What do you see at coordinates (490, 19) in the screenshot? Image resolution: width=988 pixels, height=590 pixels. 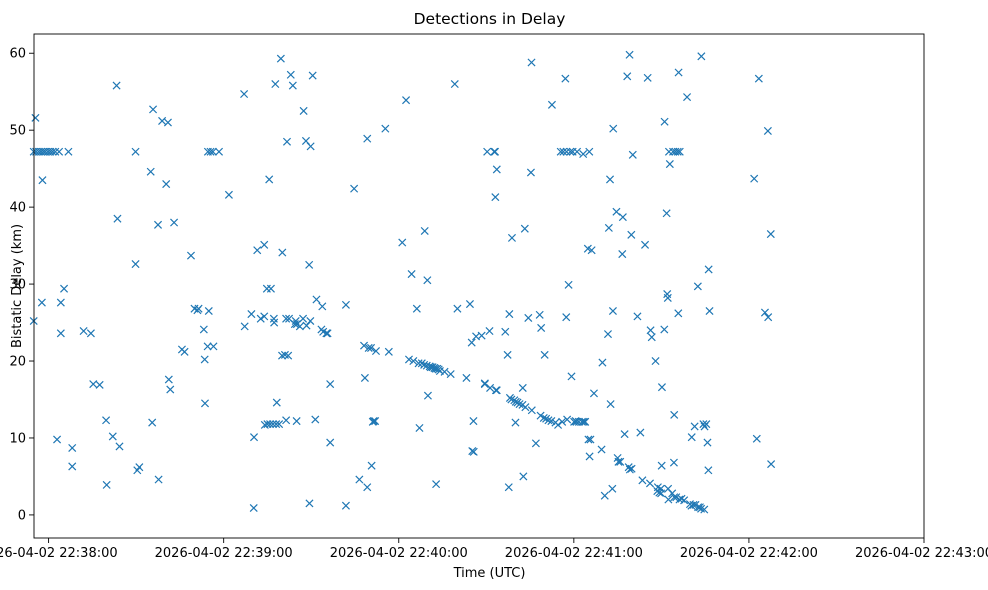 I see `chart-title: Detections in Delay` at bounding box center [490, 19].